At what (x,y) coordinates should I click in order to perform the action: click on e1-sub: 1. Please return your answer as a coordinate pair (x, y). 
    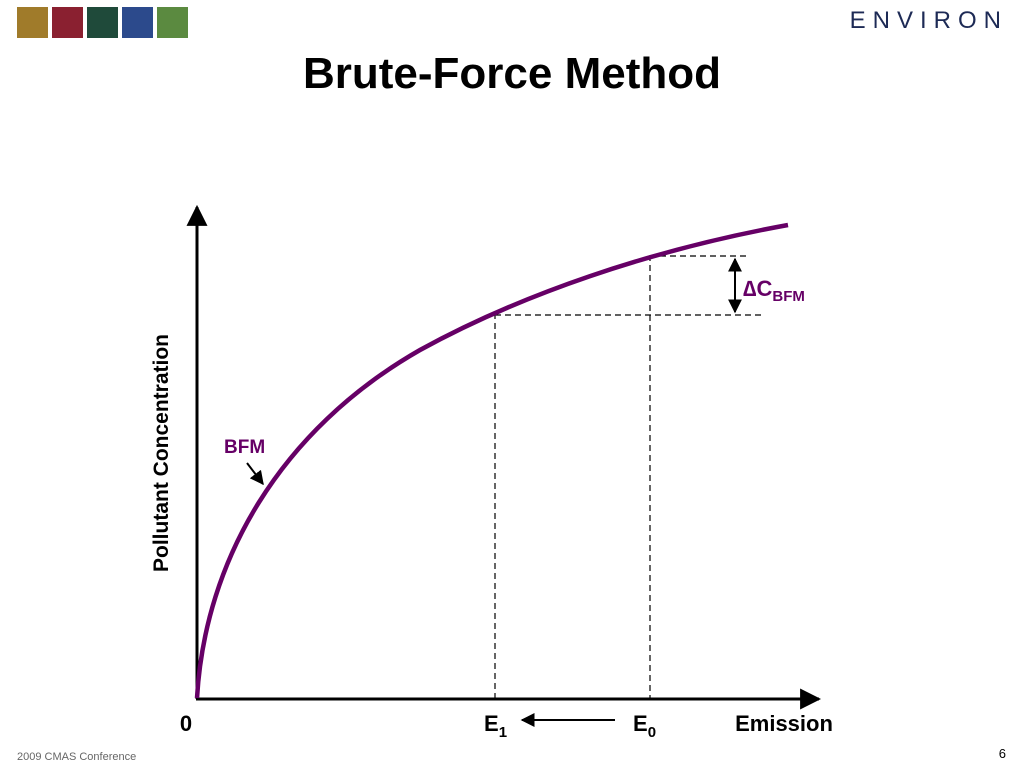
    Looking at the image, I should click on (503, 732).